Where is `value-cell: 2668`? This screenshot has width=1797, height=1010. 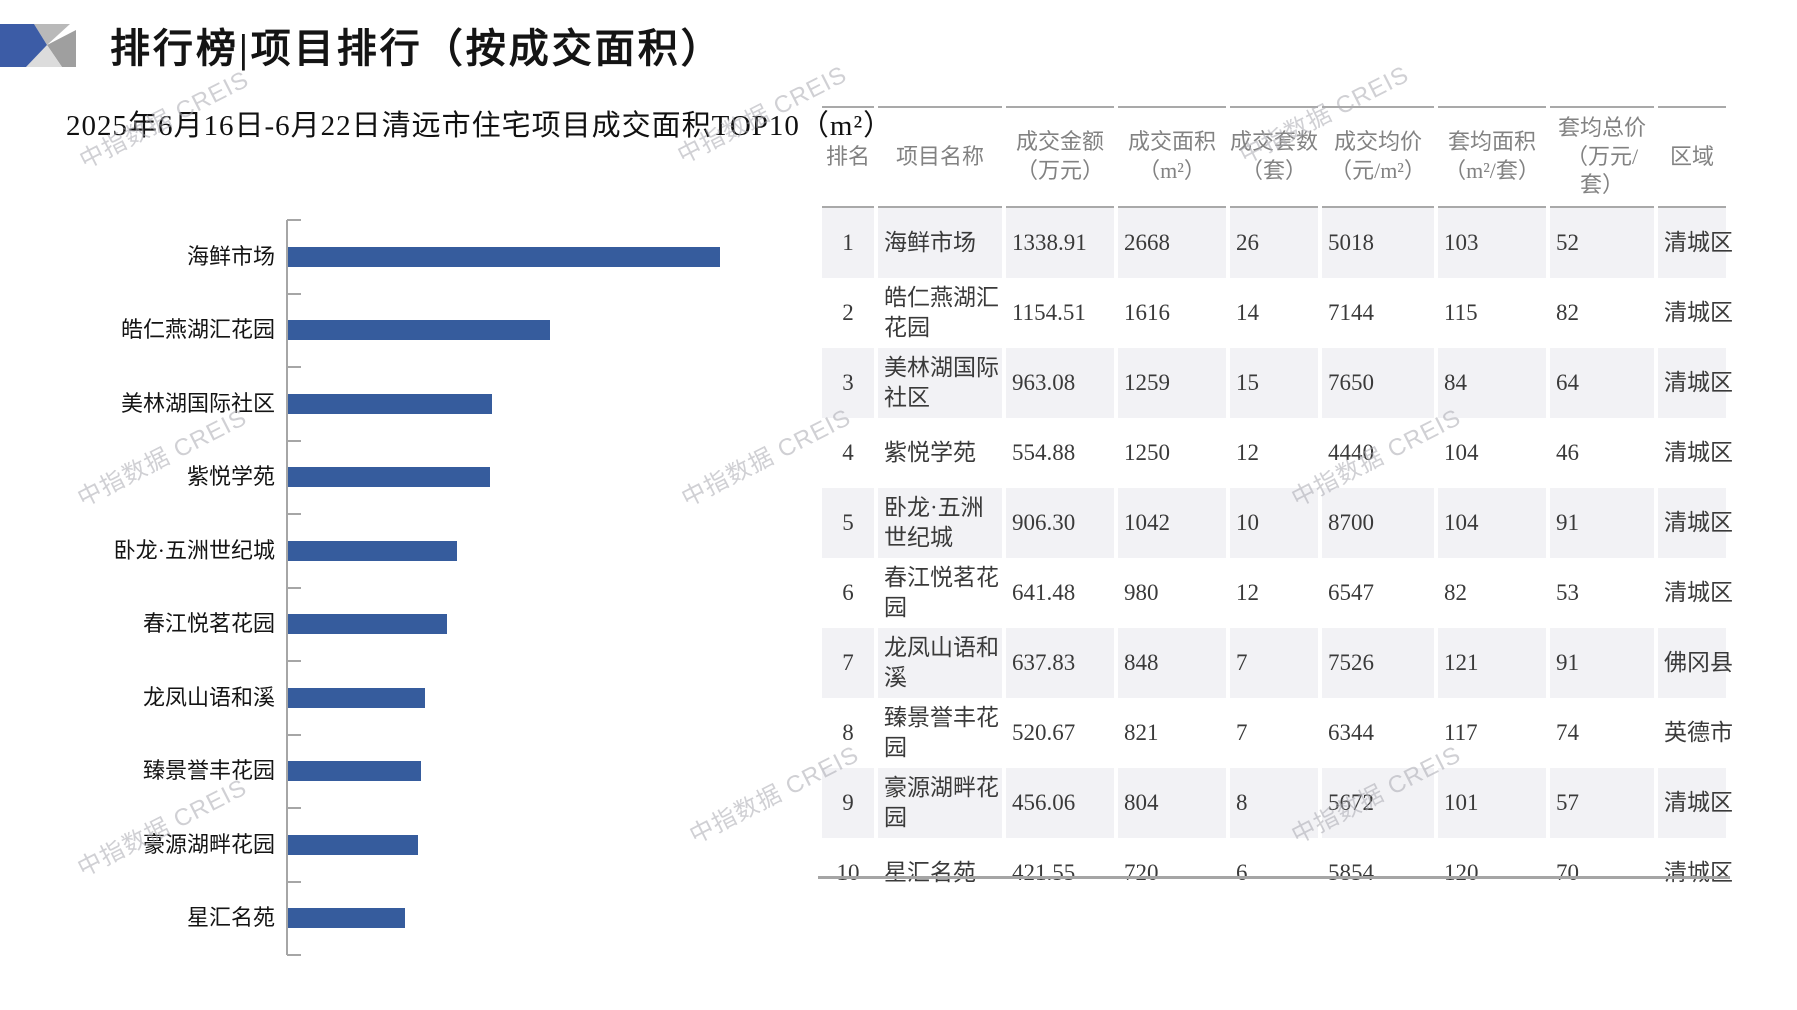
value-cell: 2668 is located at coordinates (1172, 242).